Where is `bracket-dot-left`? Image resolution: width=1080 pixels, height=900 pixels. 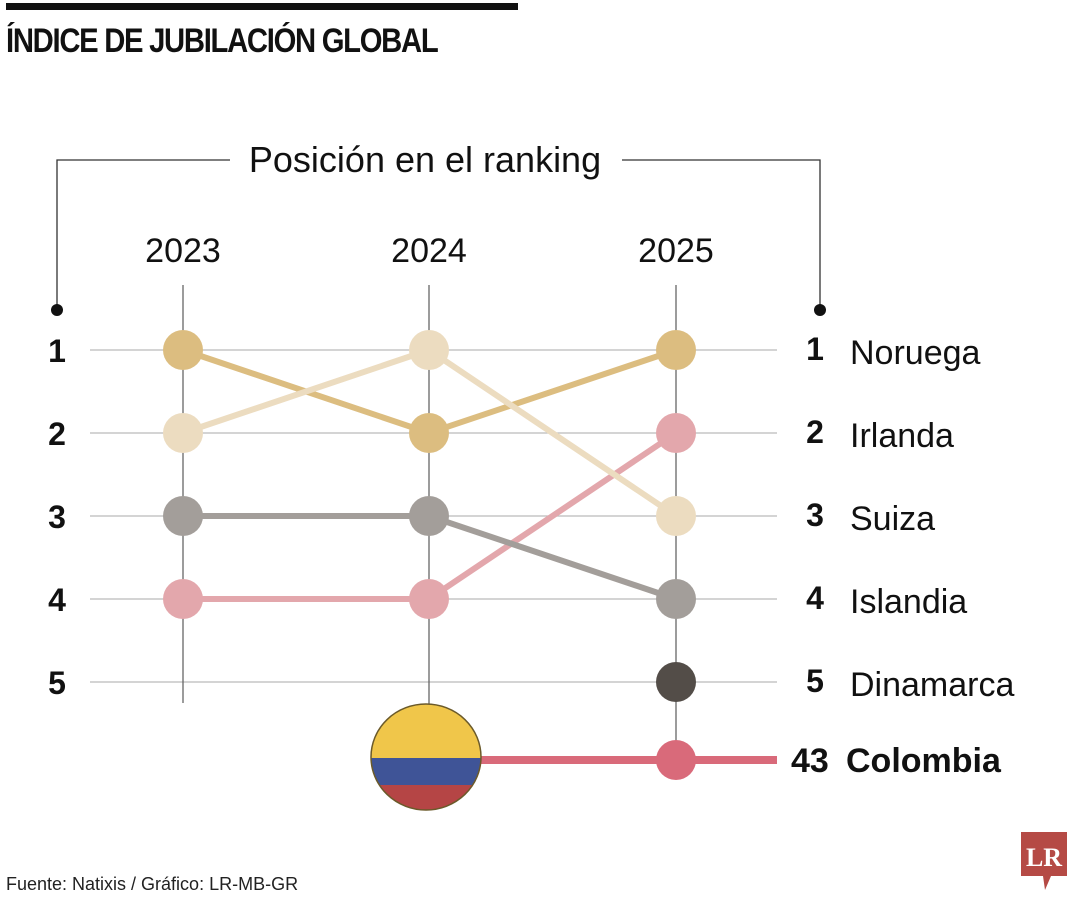 bracket-dot-left is located at coordinates (57, 310).